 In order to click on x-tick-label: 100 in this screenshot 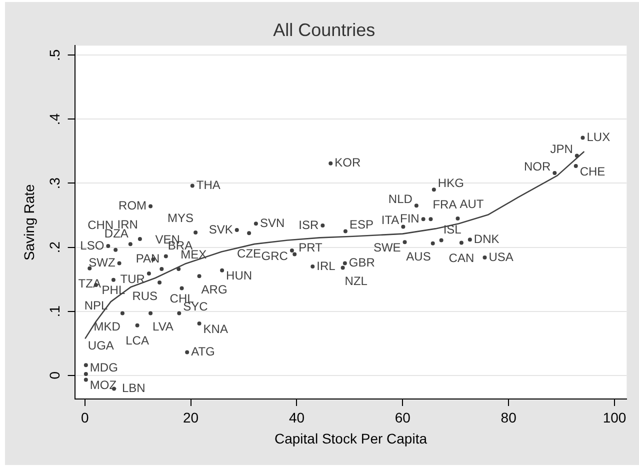, I will do `click(614, 417)`.